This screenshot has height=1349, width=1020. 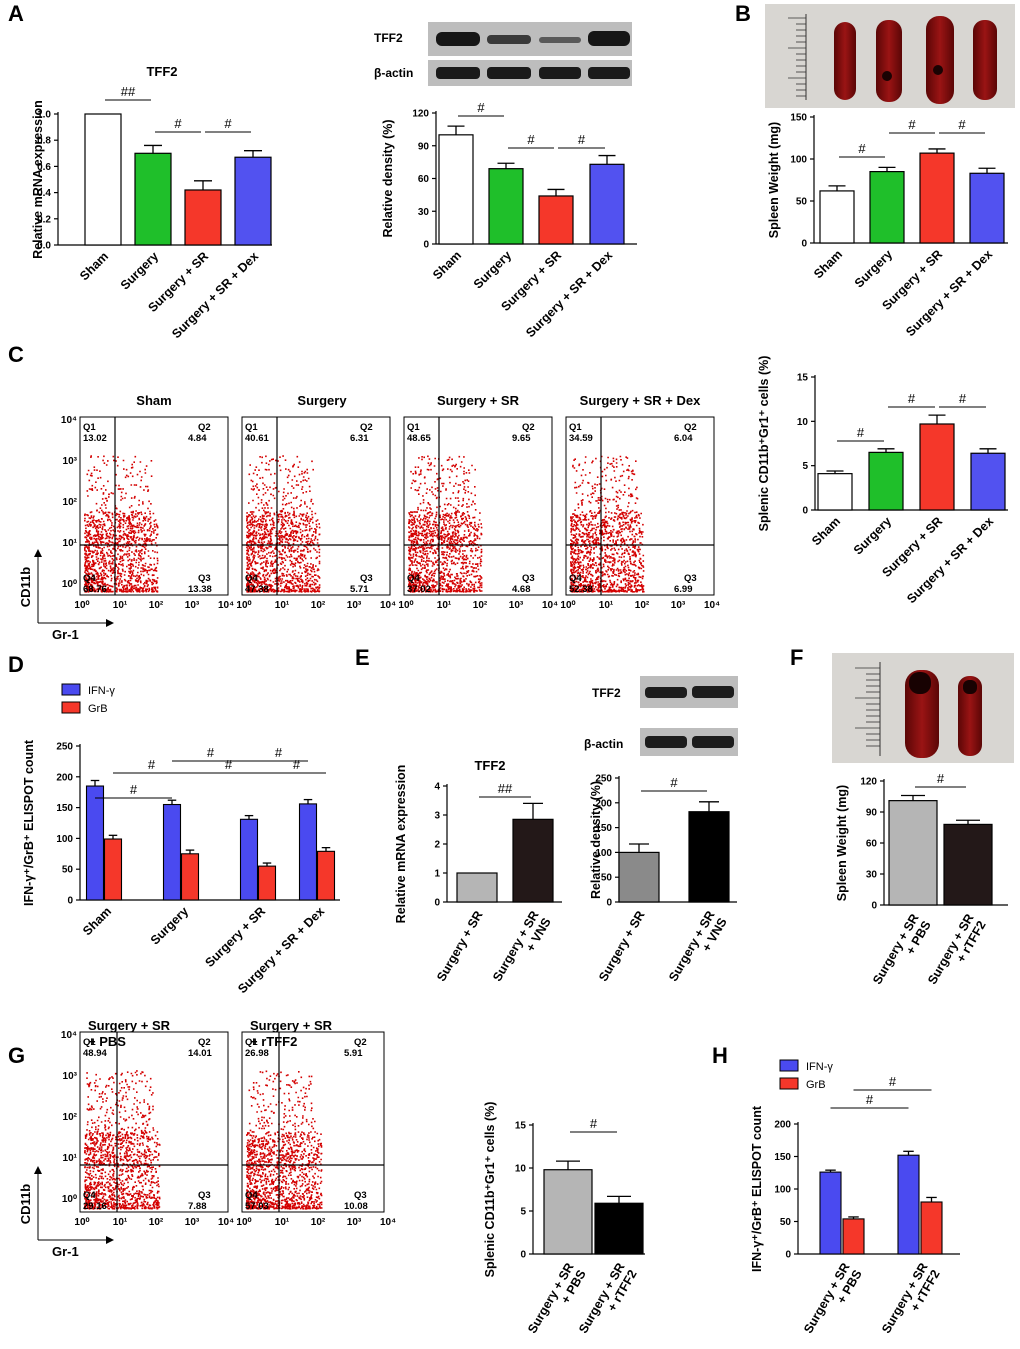 What do you see at coordinates (95, 1206) in the screenshot?
I see `quadrant-q4-value: 29.16` at bounding box center [95, 1206].